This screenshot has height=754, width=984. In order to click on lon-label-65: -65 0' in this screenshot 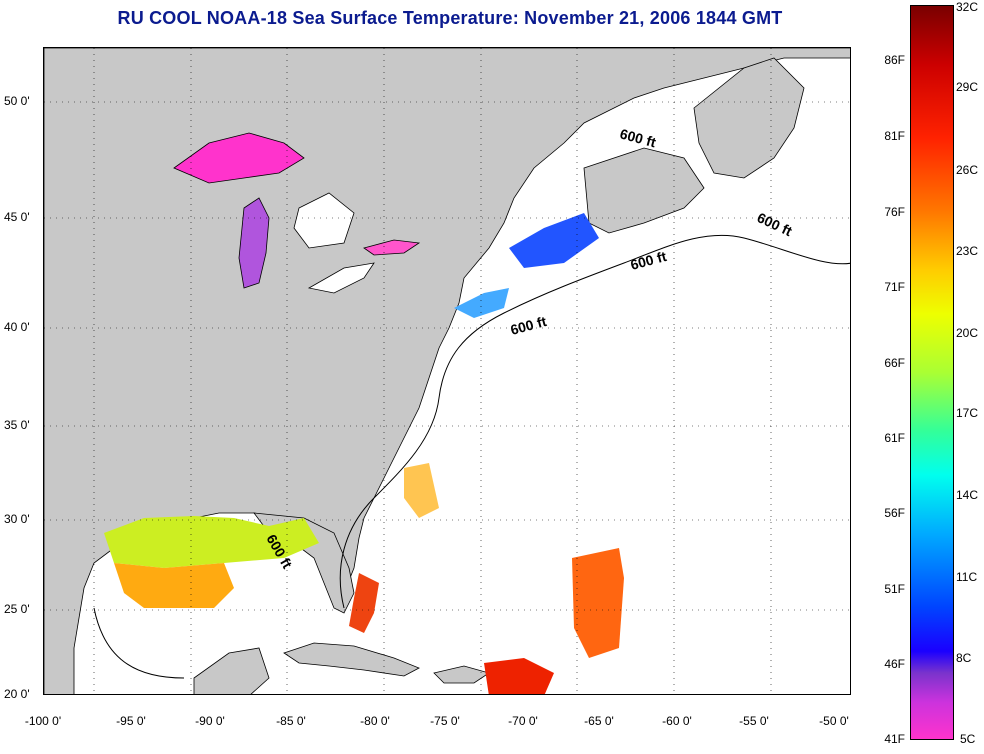, I will do `click(599, 721)`.